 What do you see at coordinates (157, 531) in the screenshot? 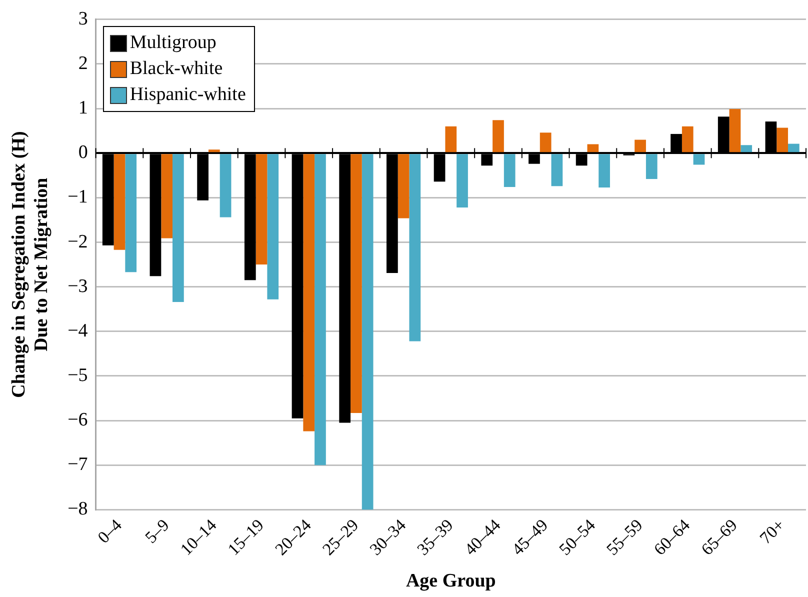
I see `x-tick-label: 5–9` at bounding box center [157, 531].